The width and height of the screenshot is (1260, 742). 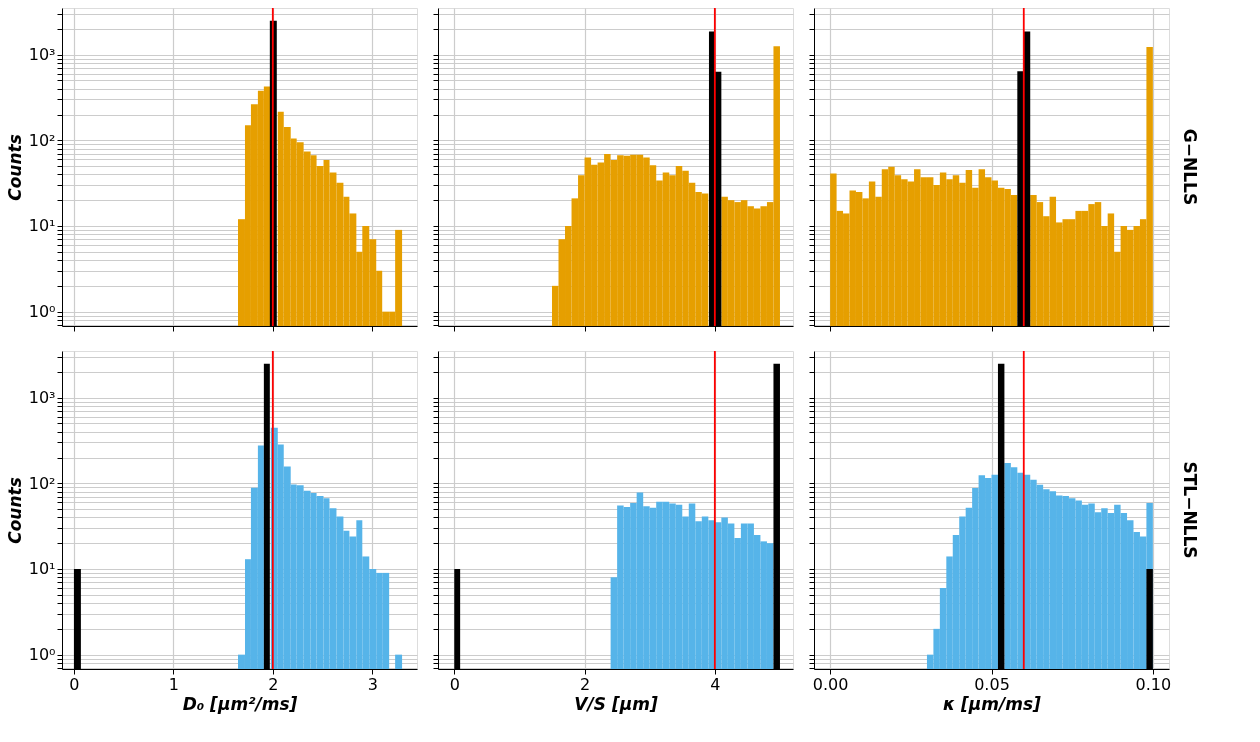 What do you see at coordinates (1190, 510) in the screenshot?
I see `text: STL−NLLS` at bounding box center [1190, 510].